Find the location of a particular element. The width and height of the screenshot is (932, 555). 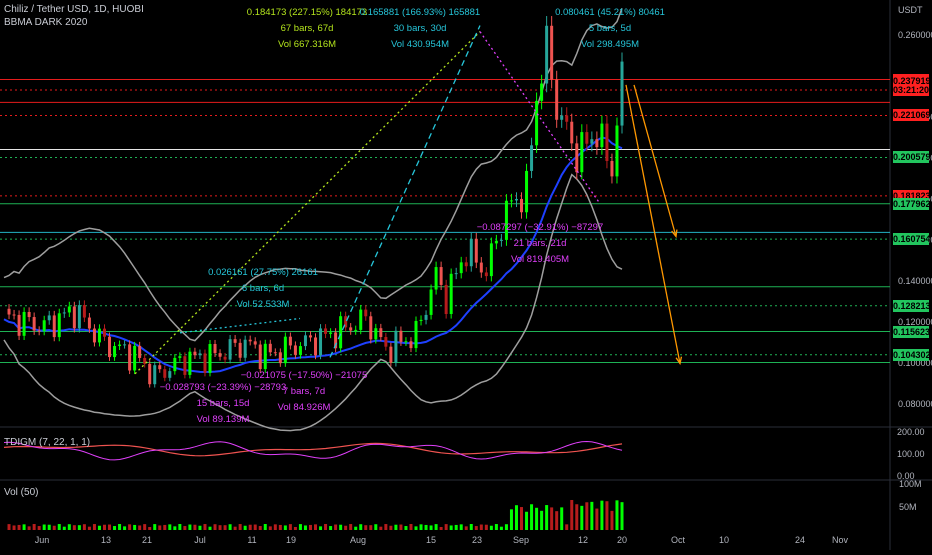

annotation-line: 21 bars, 21d is located at coordinates (540, 243).